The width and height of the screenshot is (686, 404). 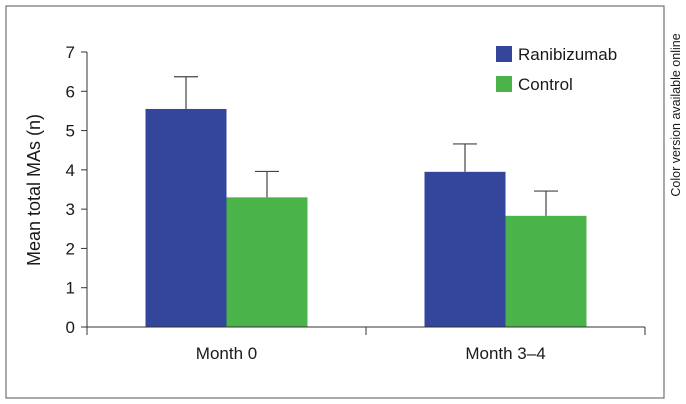 What do you see at coordinates (70, 288) in the screenshot?
I see `y-tick-label: 1` at bounding box center [70, 288].